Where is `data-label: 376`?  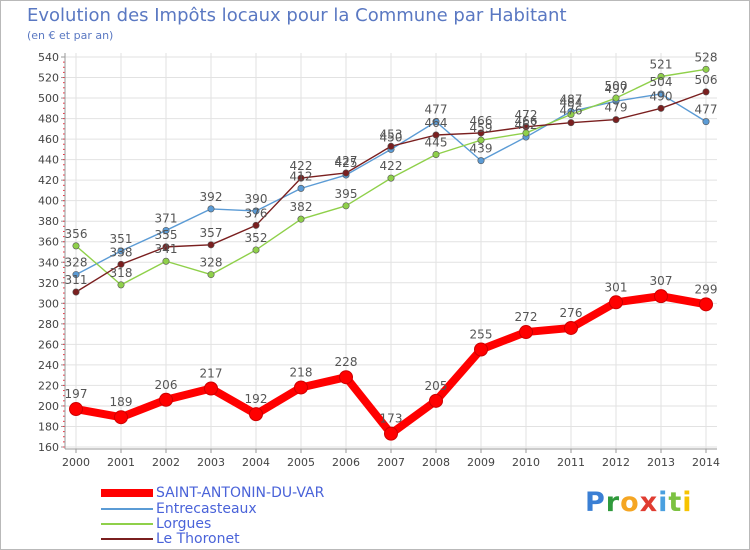
data-label: 376 is located at coordinates (256, 213).